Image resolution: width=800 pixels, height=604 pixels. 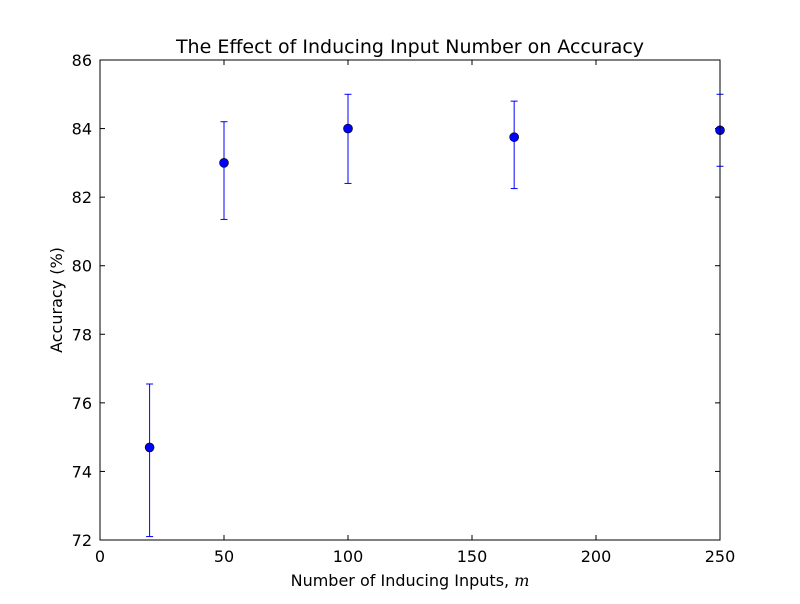 What do you see at coordinates (82, 334) in the screenshot?
I see `y-tick-label: 78` at bounding box center [82, 334].